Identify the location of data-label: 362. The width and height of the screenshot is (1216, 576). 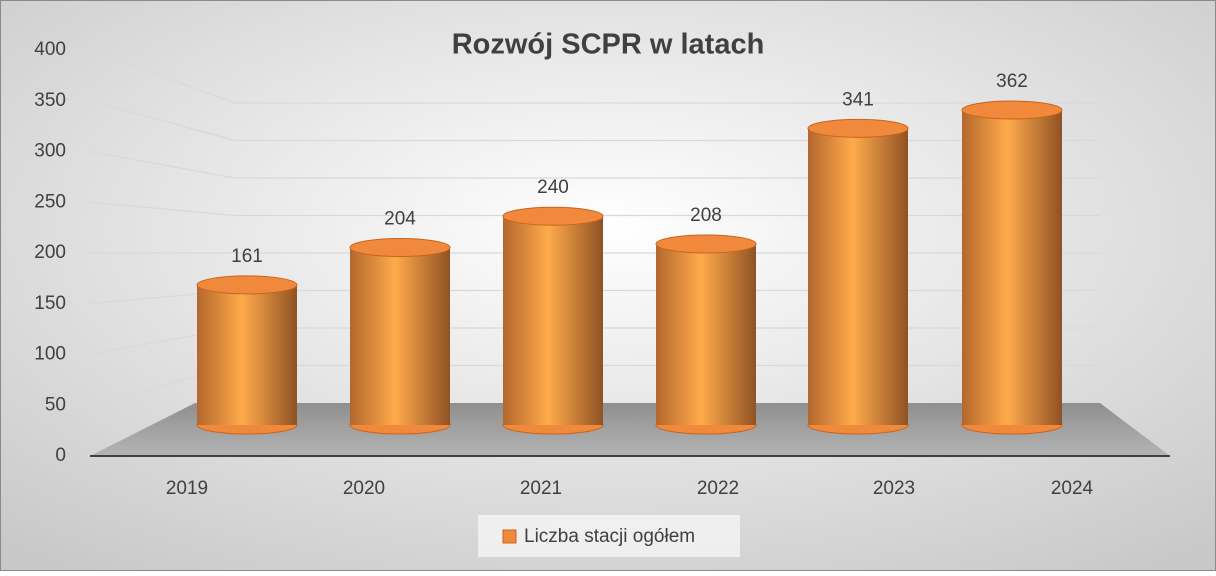
(1012, 81).